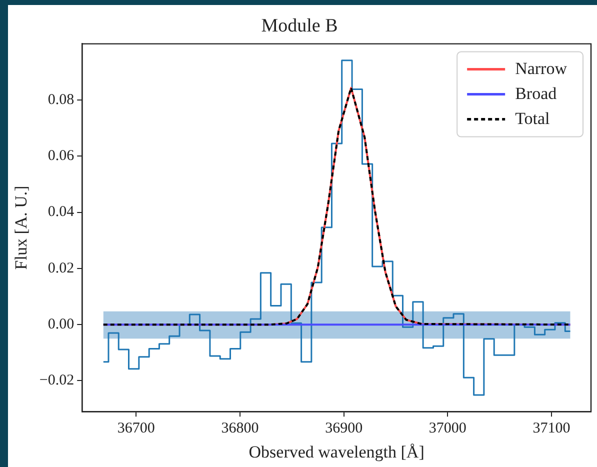 The width and height of the screenshot is (597, 467). Describe the element at coordinates (61, 156) in the screenshot. I see `y-tick-label: 0.06` at that location.